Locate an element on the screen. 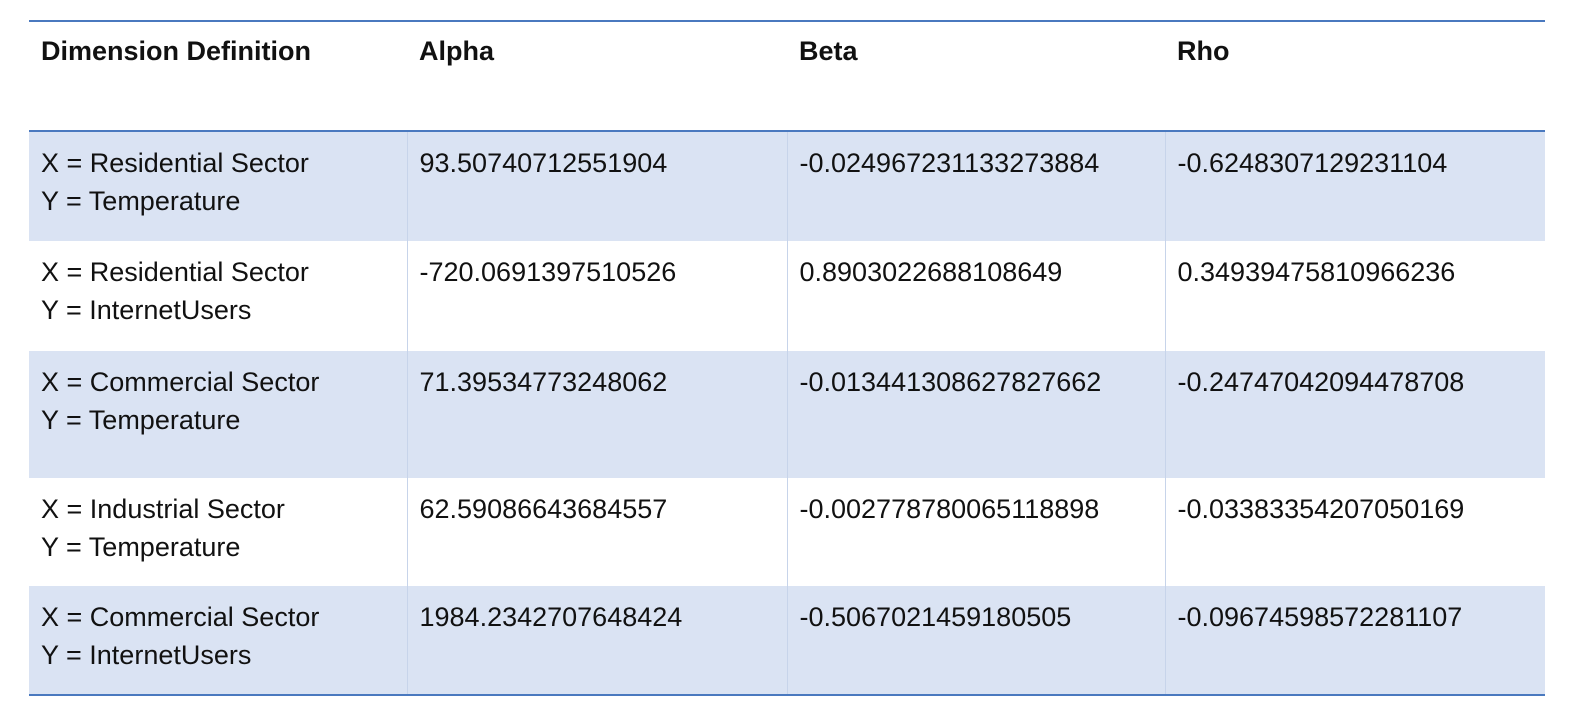 The height and width of the screenshot is (712, 1582). beta-cell: -0.5067021459180505 is located at coordinates (975, 641).